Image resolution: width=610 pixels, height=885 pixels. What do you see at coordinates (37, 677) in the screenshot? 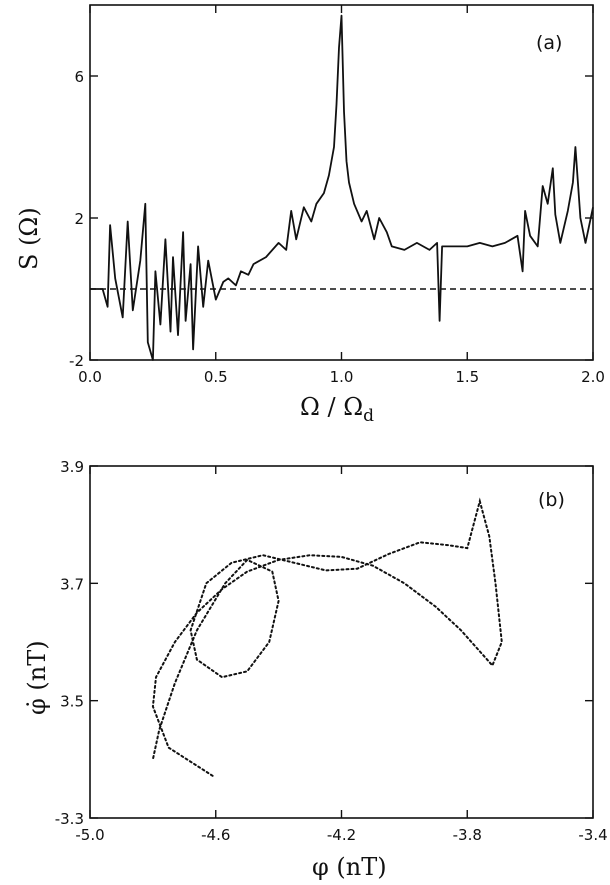
I see `panel-b-y-axis-label: φ̇ (nT)` at bounding box center [37, 677].